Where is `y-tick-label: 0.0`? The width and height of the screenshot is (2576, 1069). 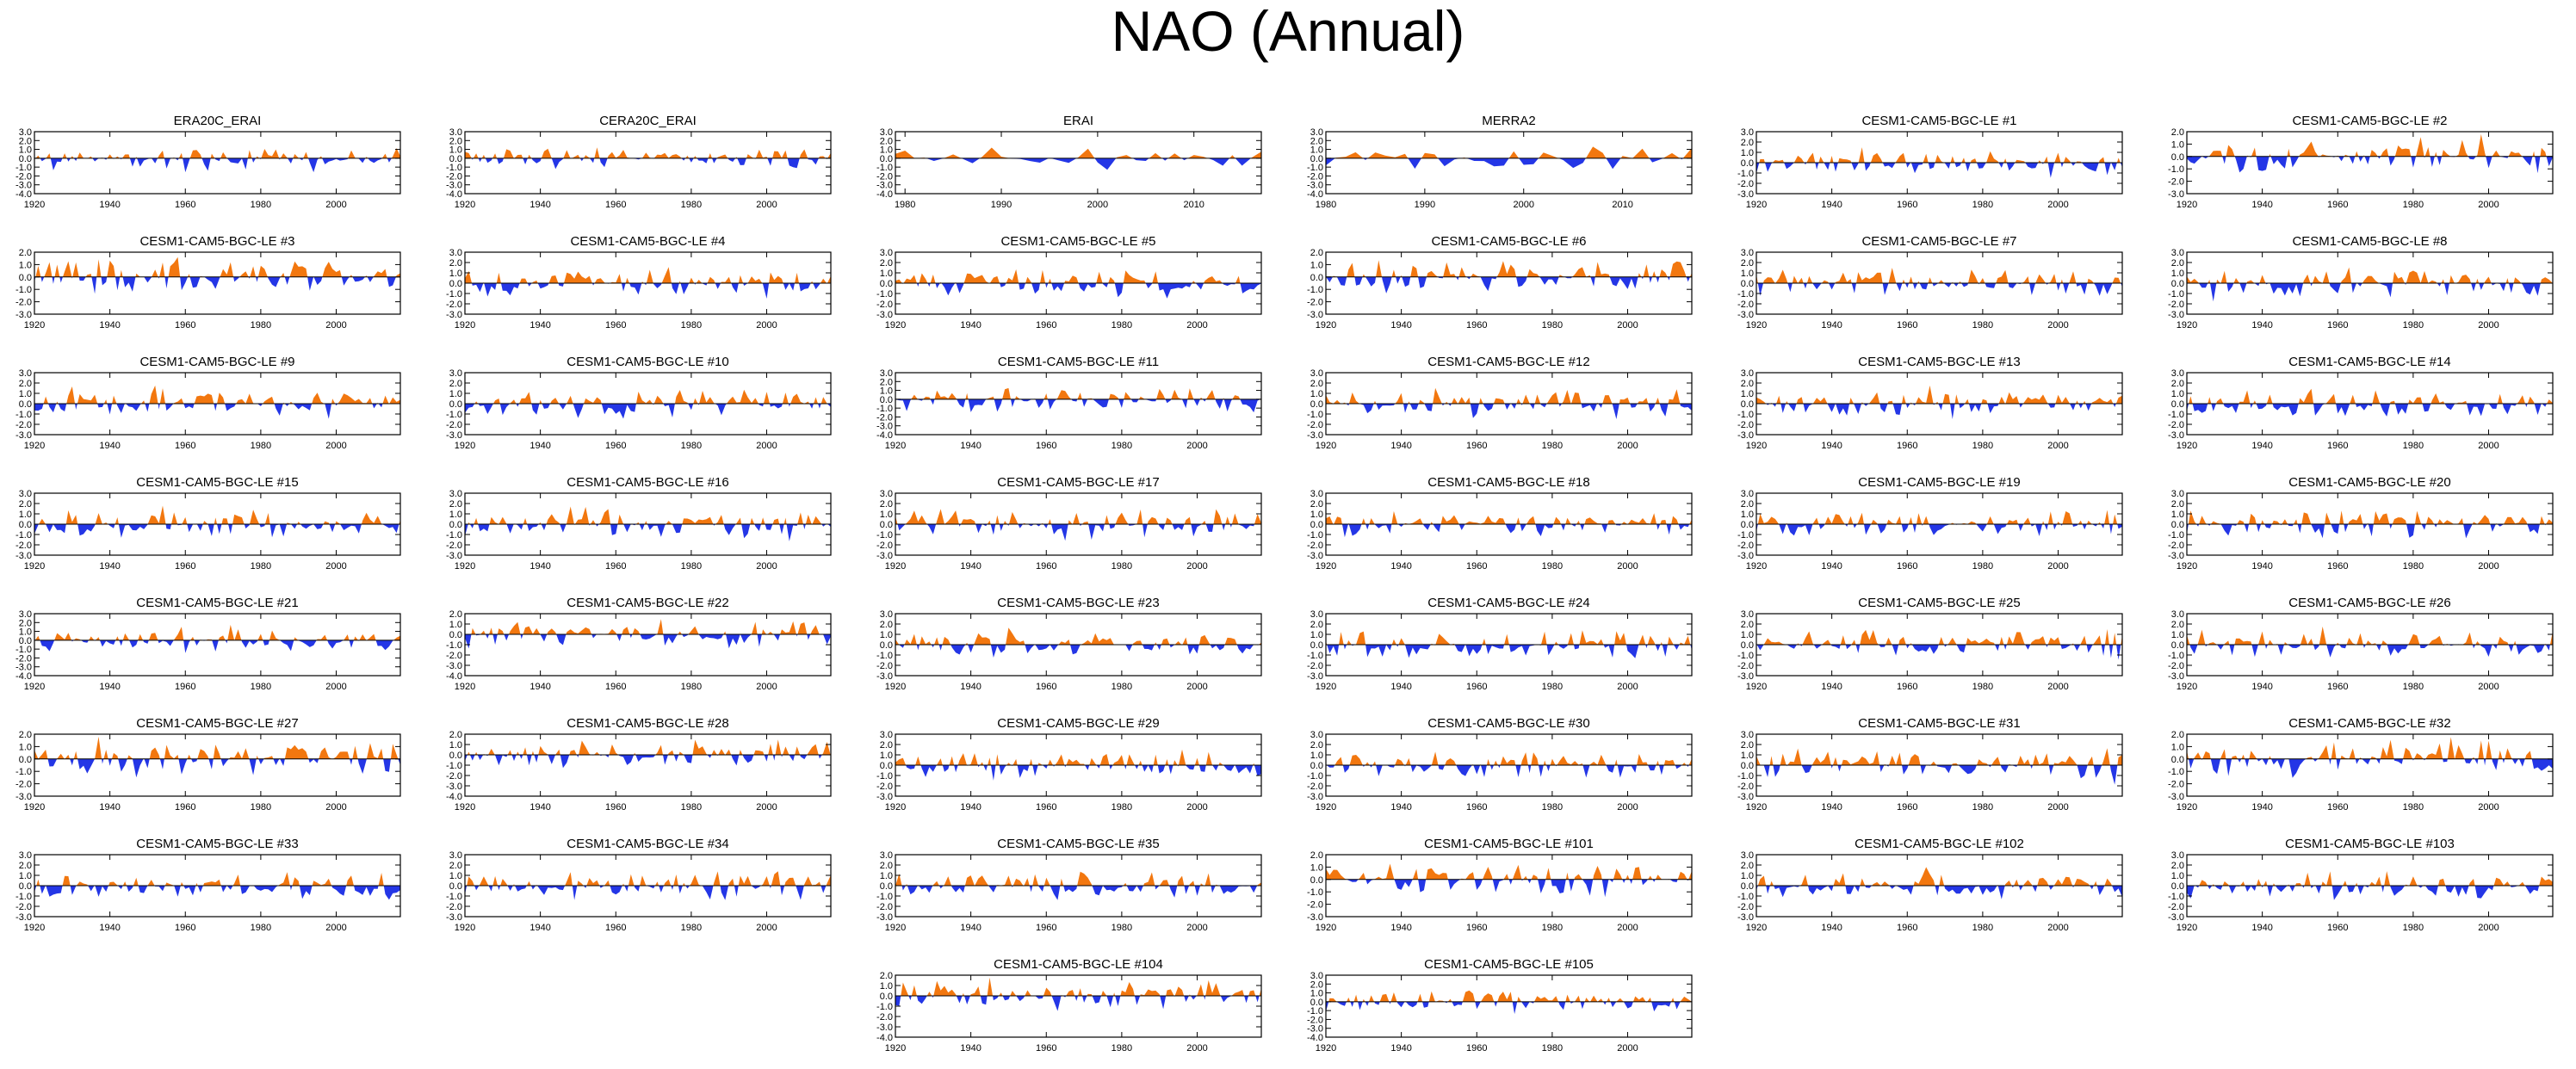
y-tick-label: 0.0 is located at coordinates (2178, 886).